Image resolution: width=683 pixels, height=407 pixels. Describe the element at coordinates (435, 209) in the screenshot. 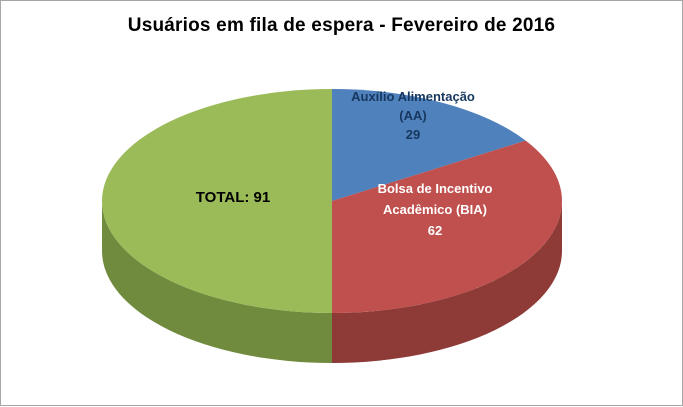

I see `pie-label-bia: Bolsa de Incentivo Acadêmico (BIA) 62` at that location.